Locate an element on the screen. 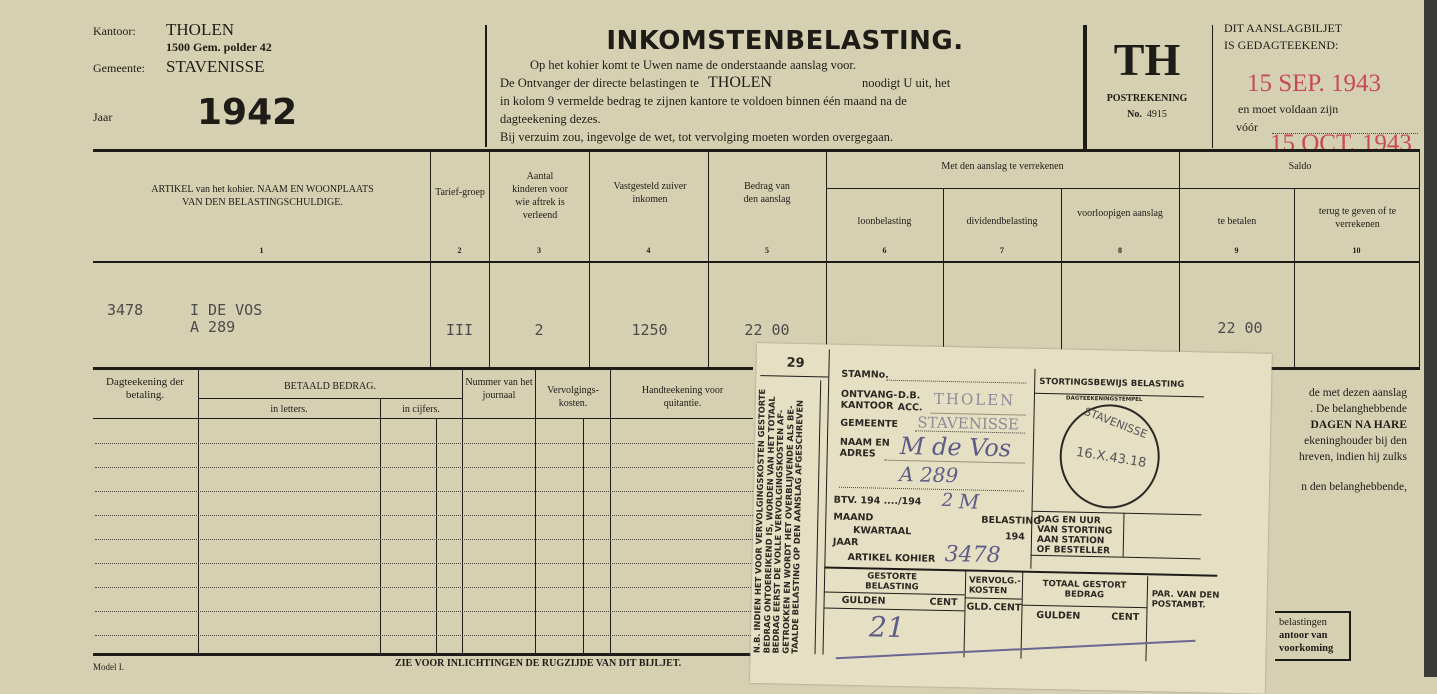 This screenshot has width=1437, height=694. col-header-5: Bedrag van den aanslag is located at coordinates (767, 193).